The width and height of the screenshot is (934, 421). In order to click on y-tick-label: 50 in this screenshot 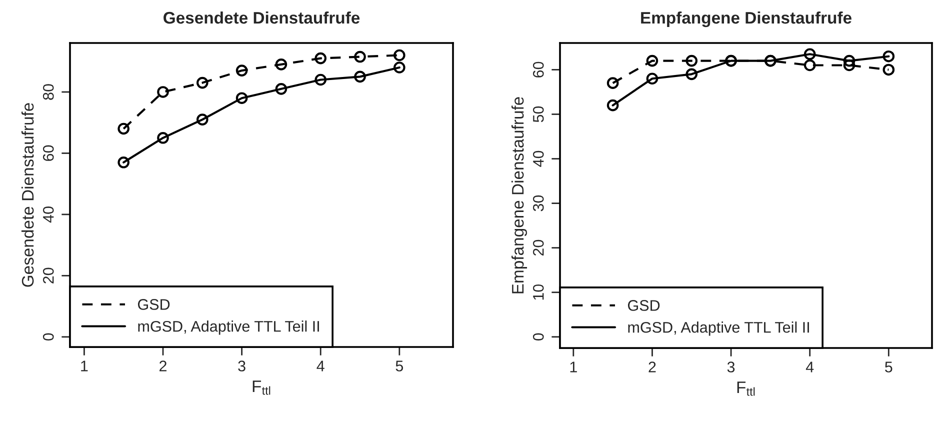, I will do `click(538, 114)`.